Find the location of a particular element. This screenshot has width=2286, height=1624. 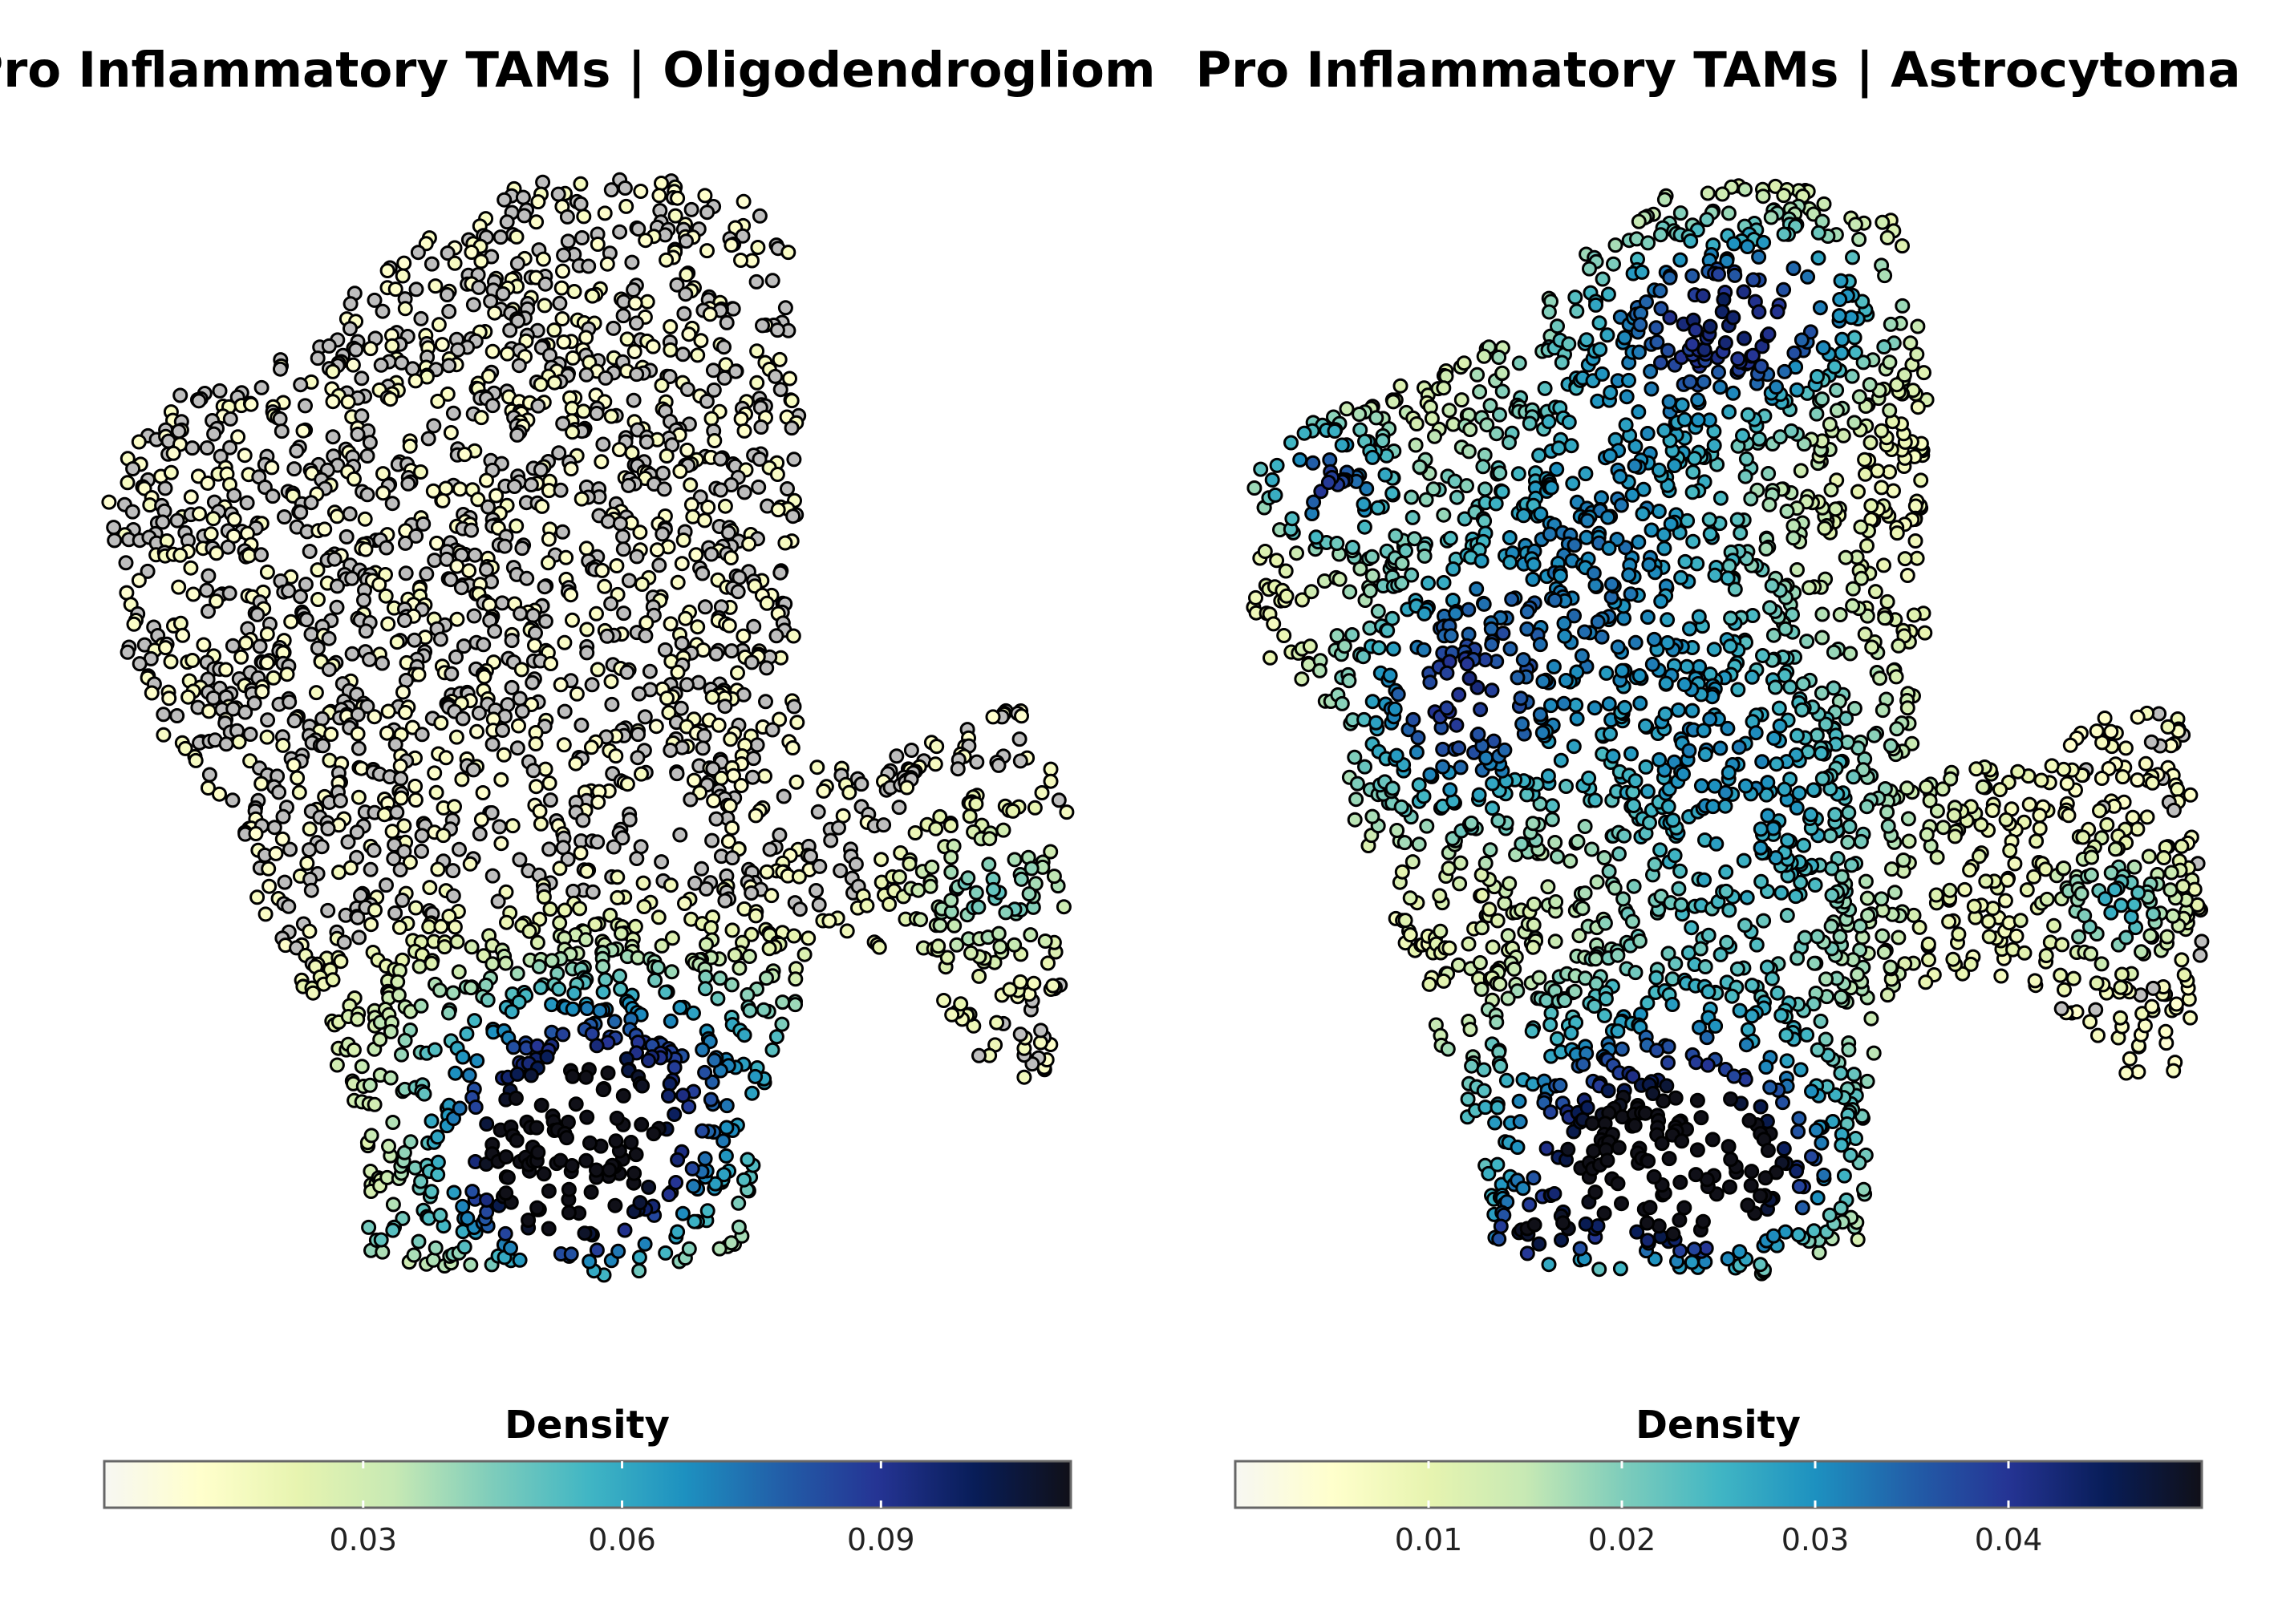

legend-title: Density is located at coordinates (587, 1425).